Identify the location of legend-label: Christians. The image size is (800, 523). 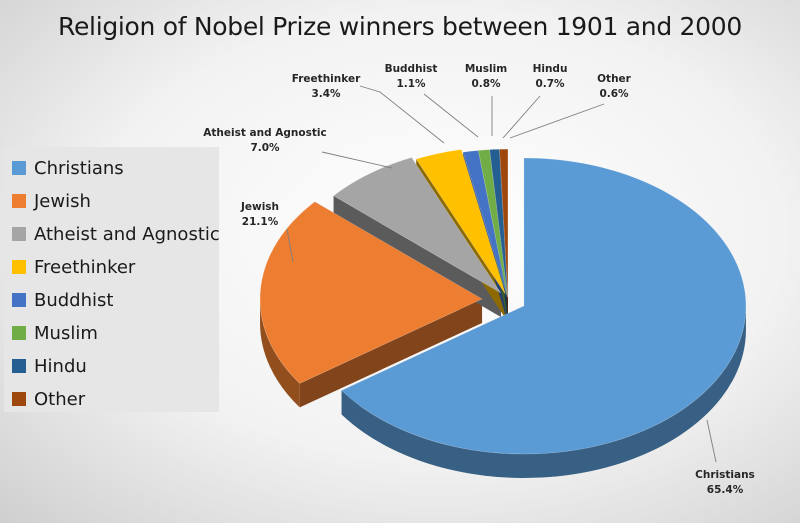
(79, 168).